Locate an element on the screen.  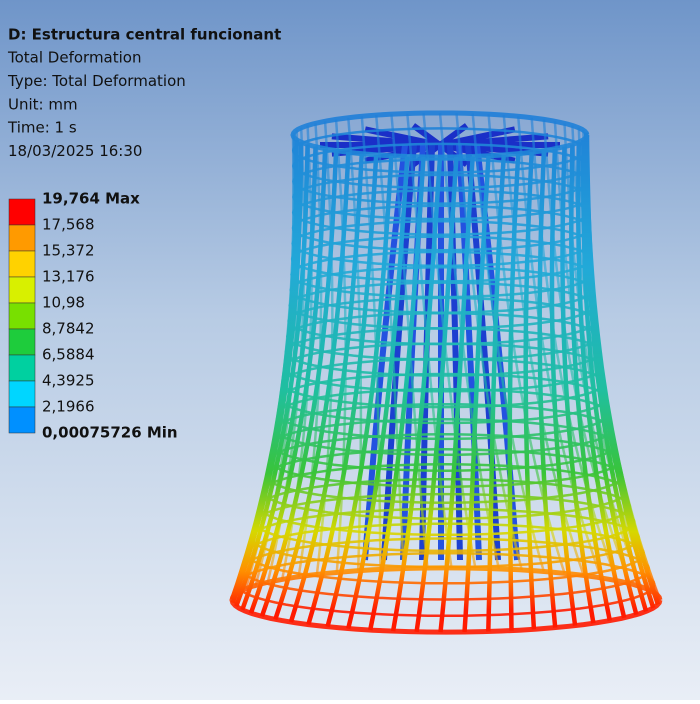
legend-label: 0,00075726 Min is located at coordinates (110, 433).